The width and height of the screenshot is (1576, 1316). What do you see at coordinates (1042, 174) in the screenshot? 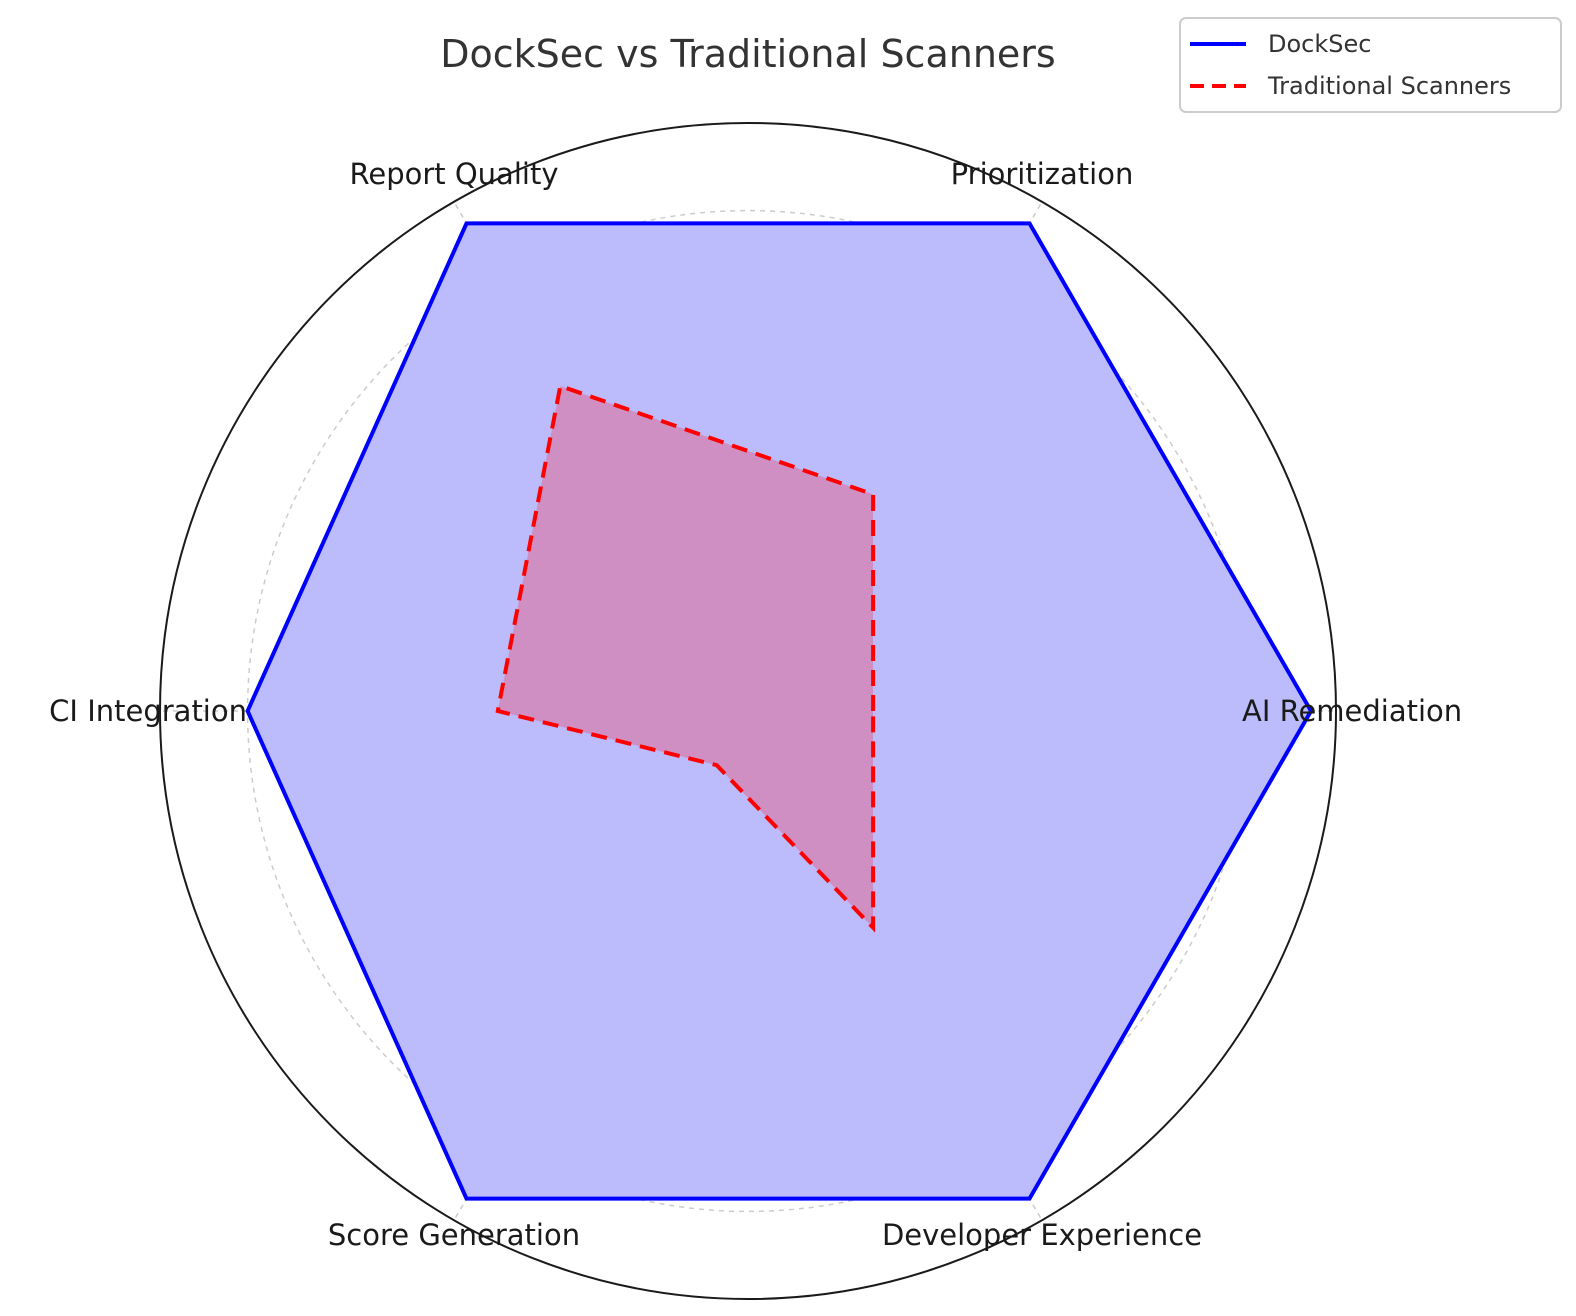
I see `axis-label: Prioritization` at bounding box center [1042, 174].